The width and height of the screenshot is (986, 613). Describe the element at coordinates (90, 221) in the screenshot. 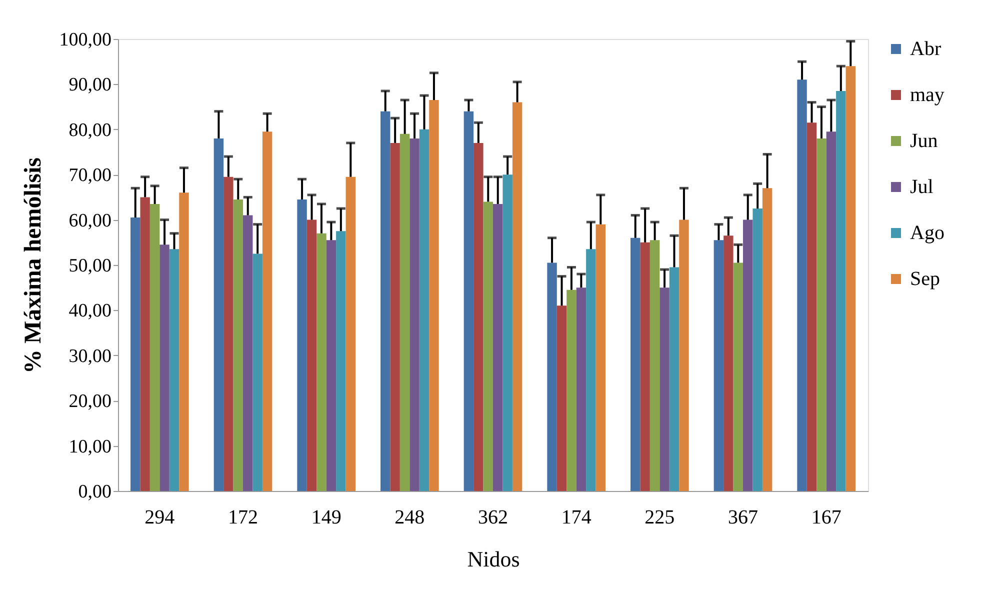

I see `y-tick-label: 60,00` at that location.